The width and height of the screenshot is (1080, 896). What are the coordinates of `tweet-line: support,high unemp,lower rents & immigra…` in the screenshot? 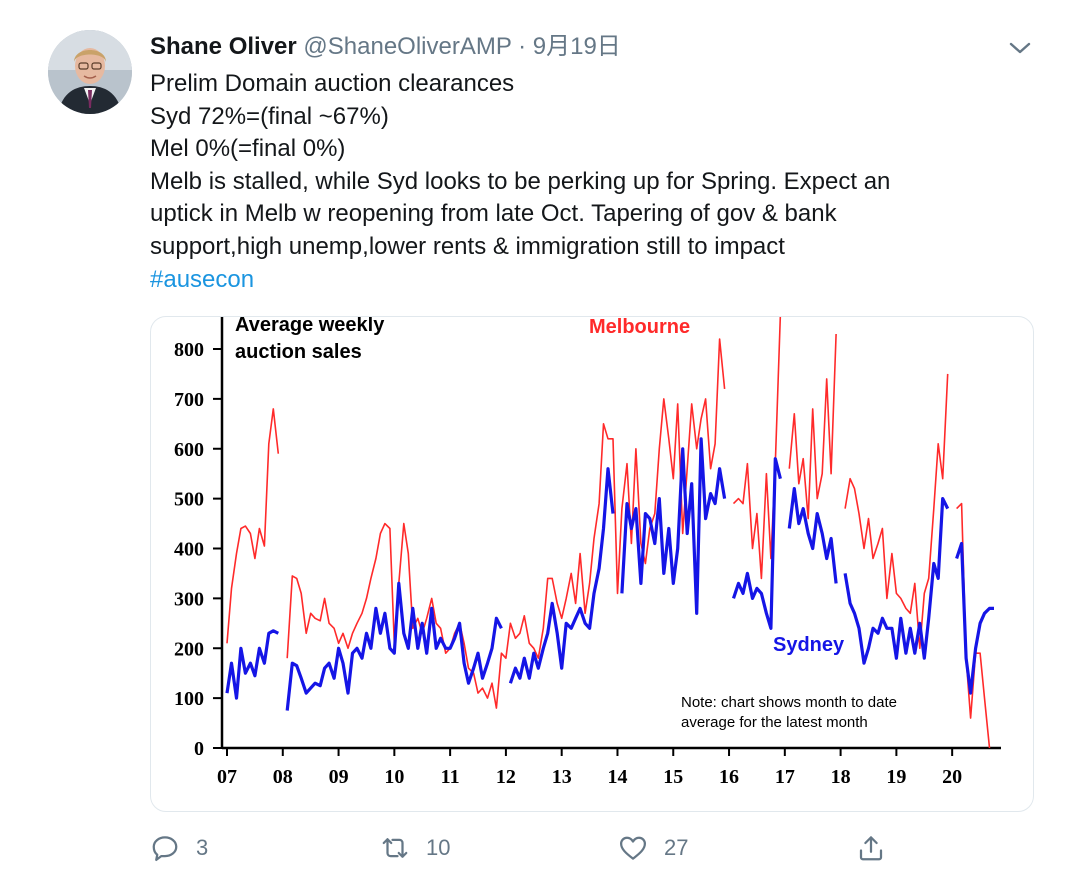 It's located at (467, 246).